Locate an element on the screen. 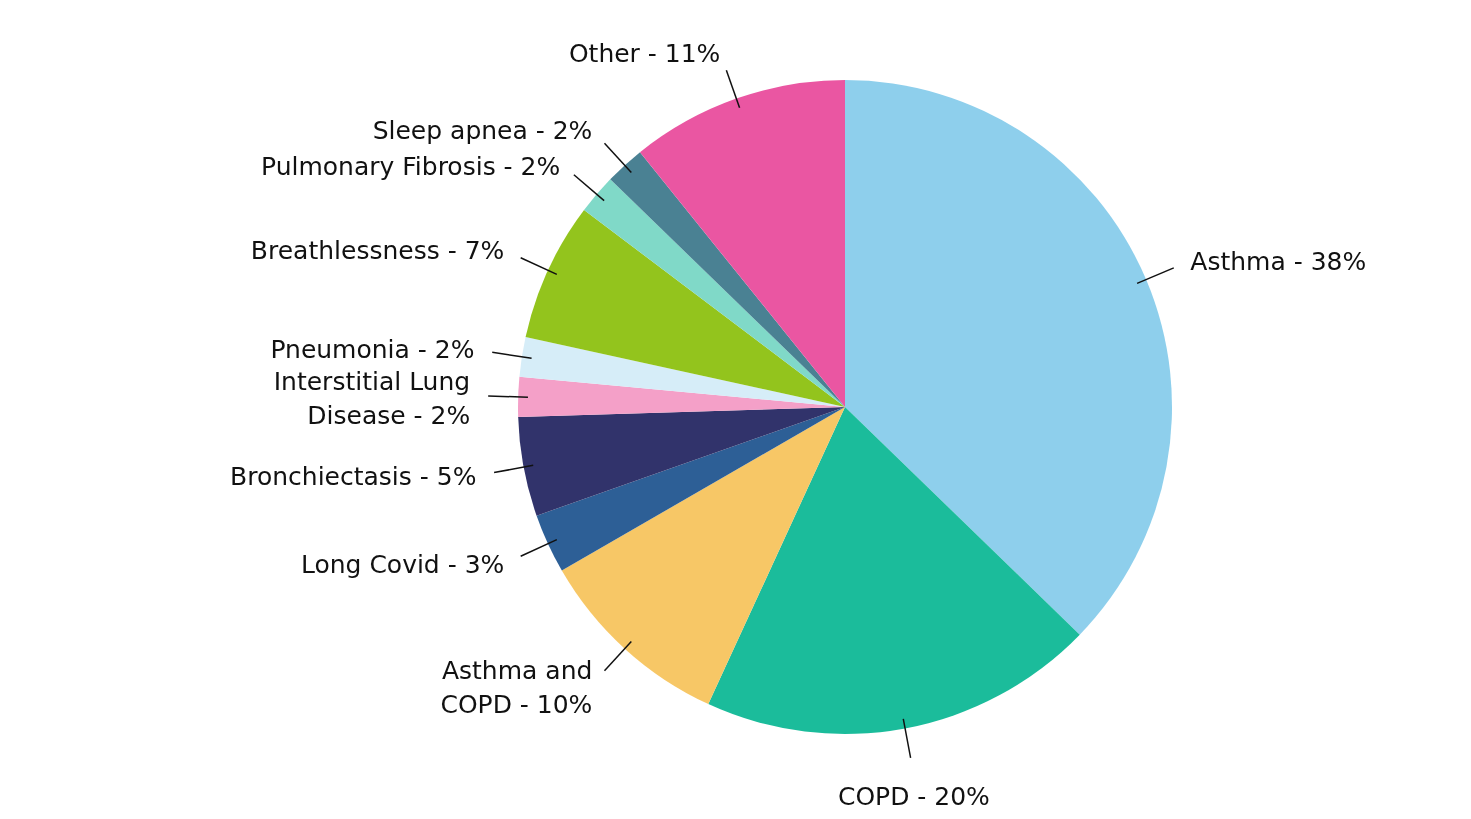 Image resolution: width=1471 pixels, height=819 pixels. slice-label: Asthma and COPD - 10% is located at coordinates (516, 688).